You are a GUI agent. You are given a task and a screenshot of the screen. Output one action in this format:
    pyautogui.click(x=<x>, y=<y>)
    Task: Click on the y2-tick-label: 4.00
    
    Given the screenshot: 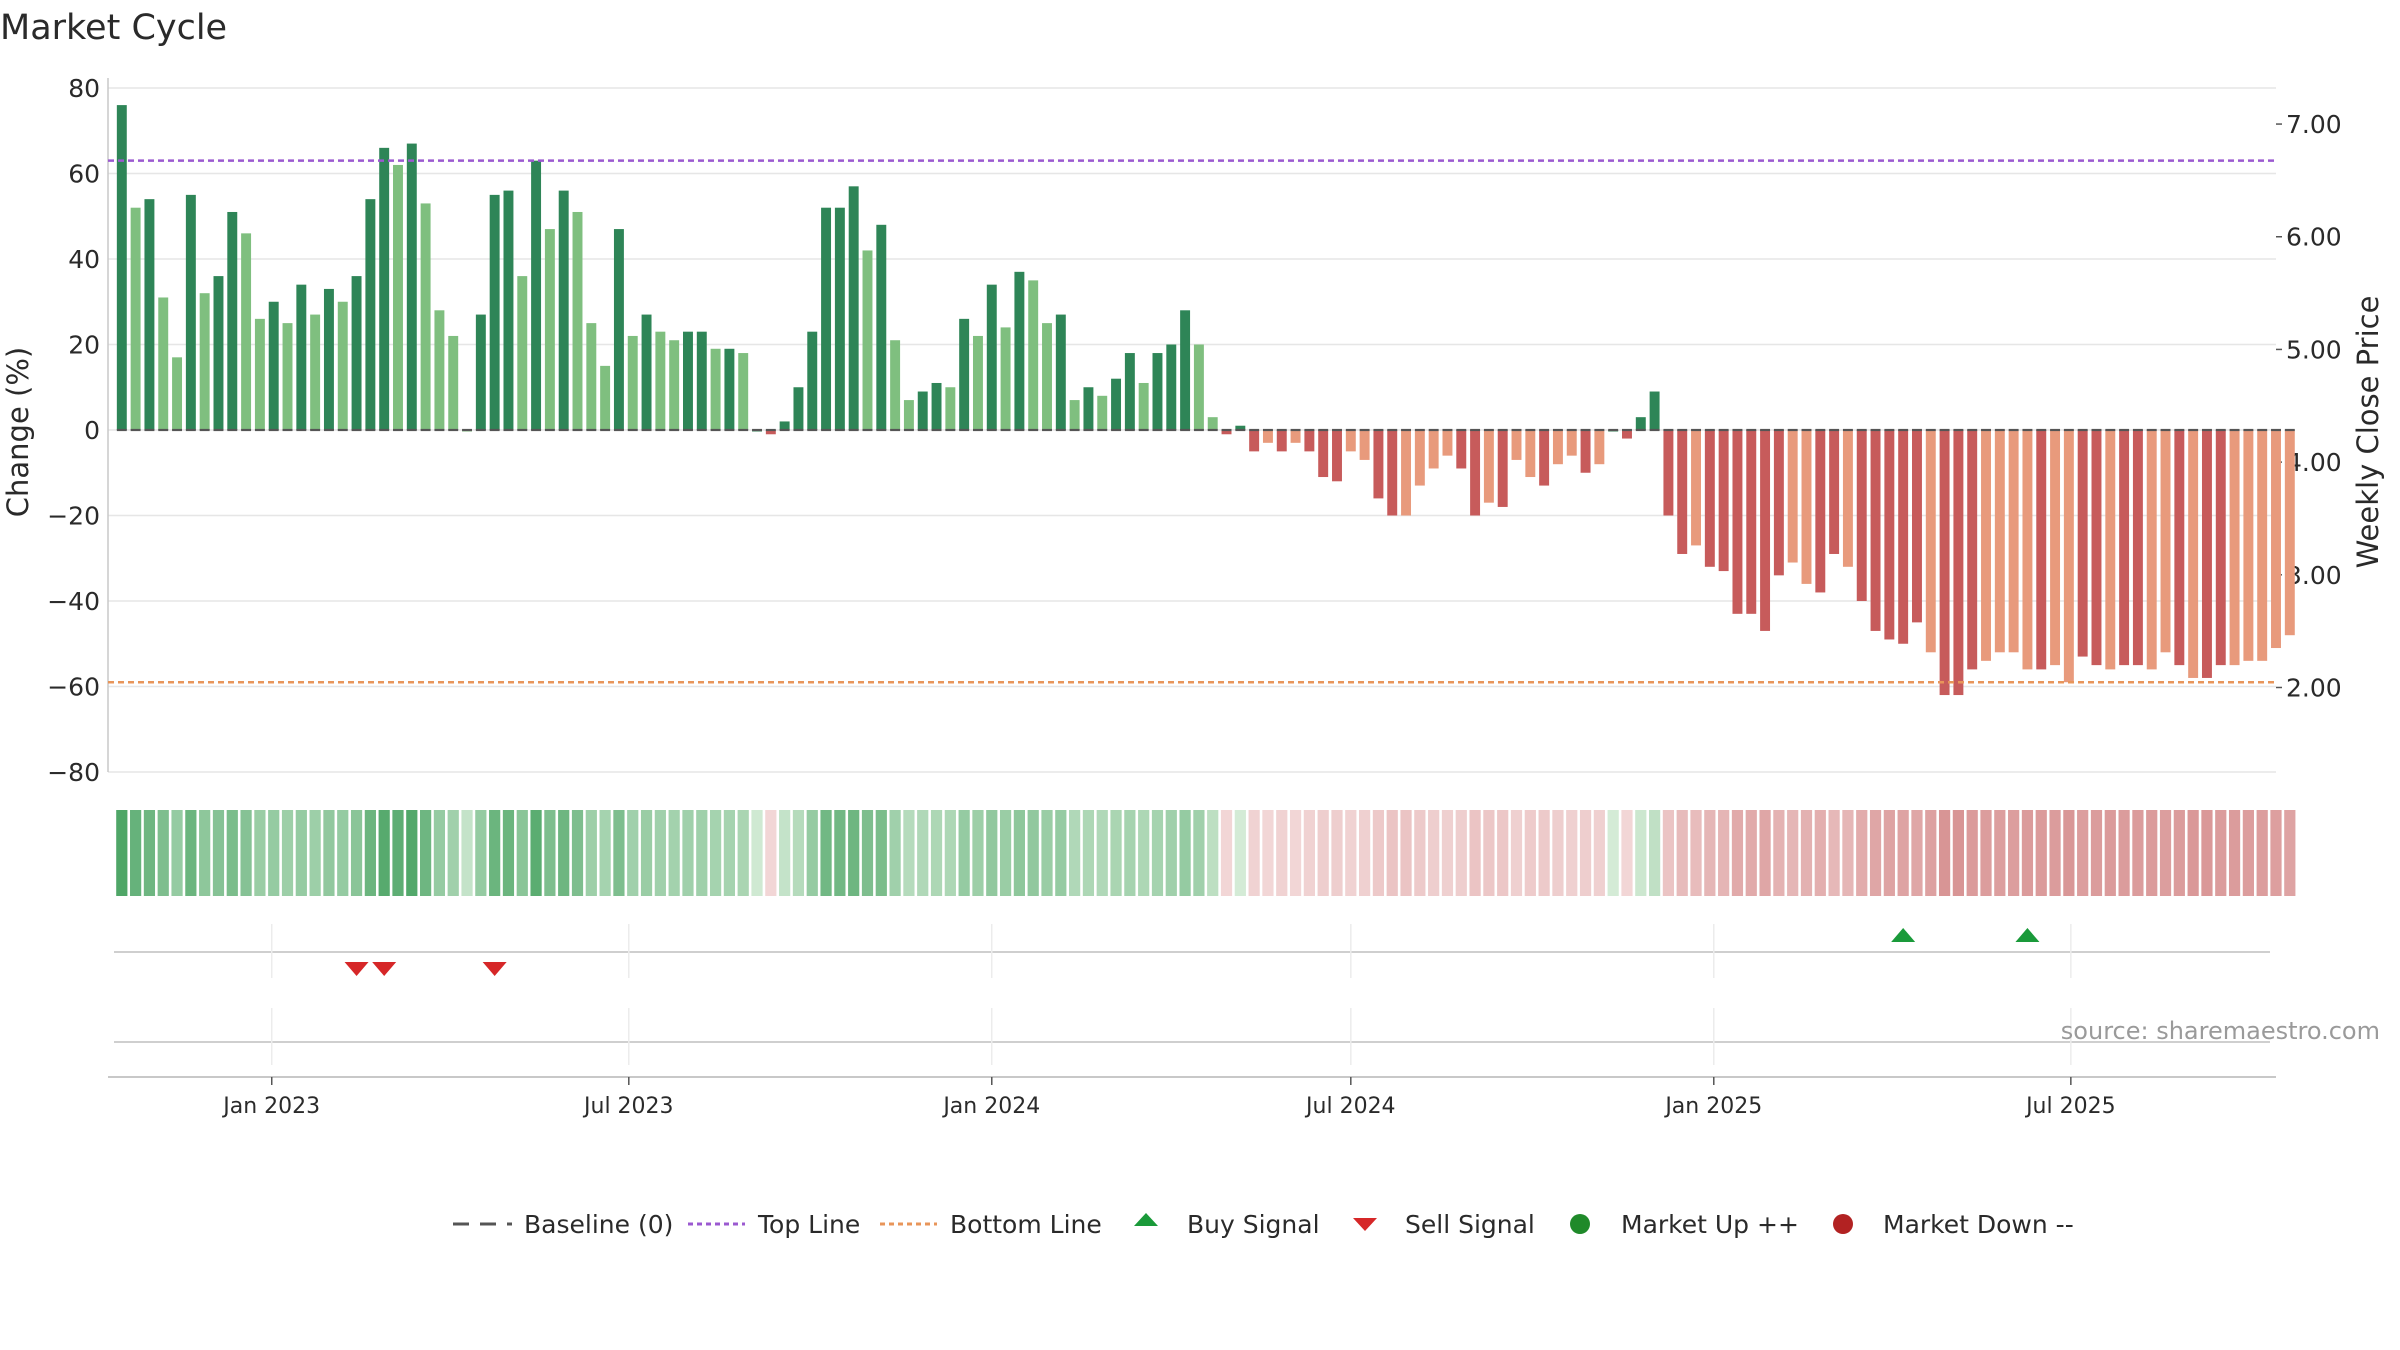 What is the action you would take?
    pyautogui.click(x=2314, y=462)
    